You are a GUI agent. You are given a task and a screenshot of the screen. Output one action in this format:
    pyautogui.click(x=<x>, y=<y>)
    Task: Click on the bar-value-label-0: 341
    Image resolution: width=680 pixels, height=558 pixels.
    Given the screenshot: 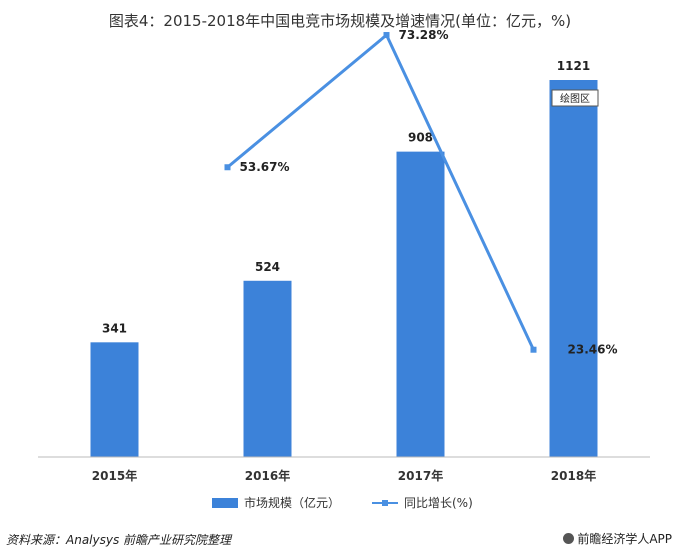 What is the action you would take?
    pyautogui.click(x=114, y=328)
    